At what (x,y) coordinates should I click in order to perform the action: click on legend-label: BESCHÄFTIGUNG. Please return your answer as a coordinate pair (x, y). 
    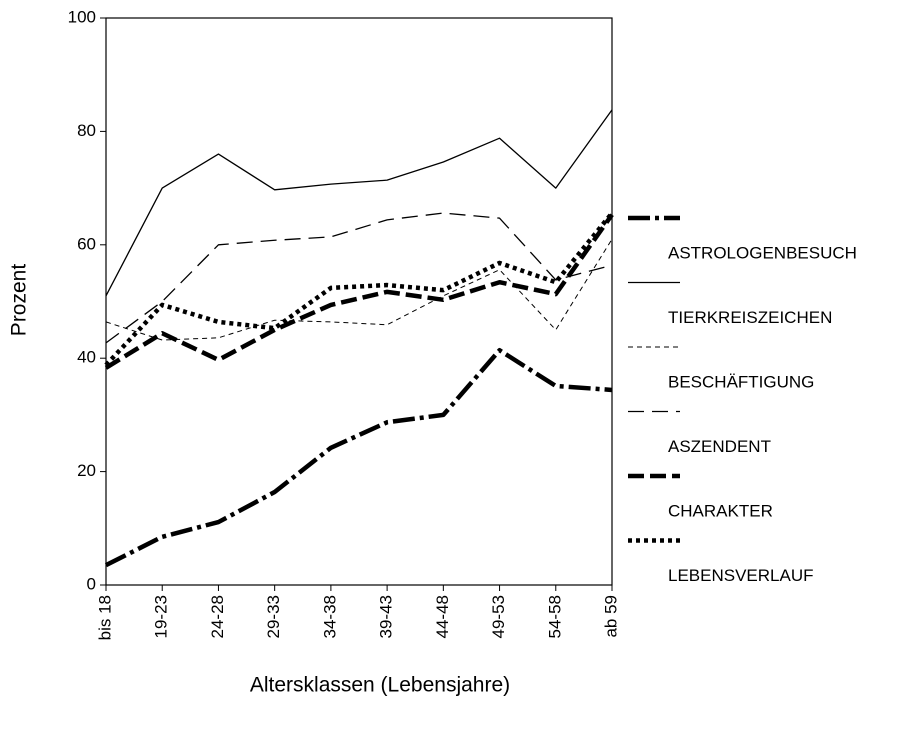
    Looking at the image, I should click on (741, 381).